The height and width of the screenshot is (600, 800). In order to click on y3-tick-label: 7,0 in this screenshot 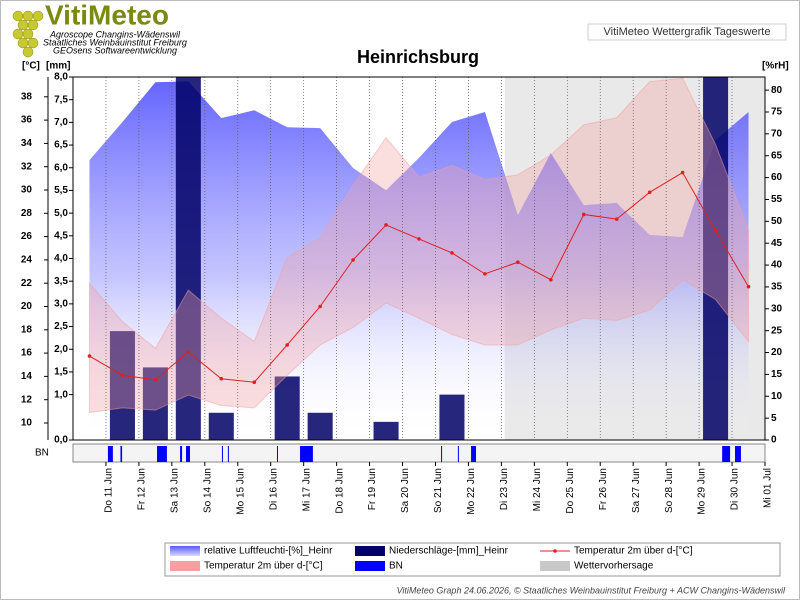, I will do `click(61, 122)`.